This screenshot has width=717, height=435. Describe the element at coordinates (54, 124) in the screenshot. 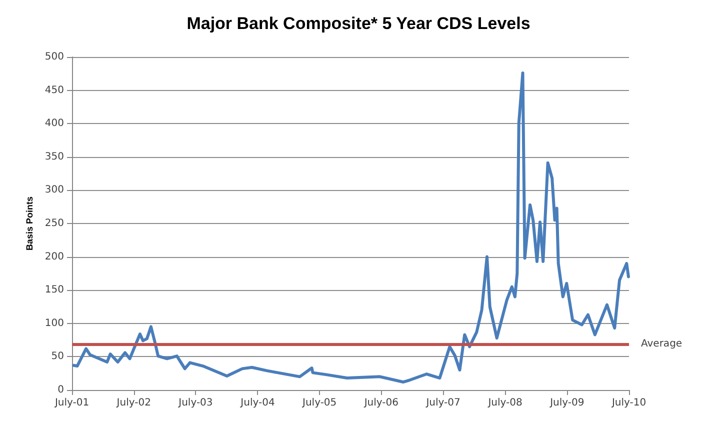

I see `y-tick-label: 400` at that location.